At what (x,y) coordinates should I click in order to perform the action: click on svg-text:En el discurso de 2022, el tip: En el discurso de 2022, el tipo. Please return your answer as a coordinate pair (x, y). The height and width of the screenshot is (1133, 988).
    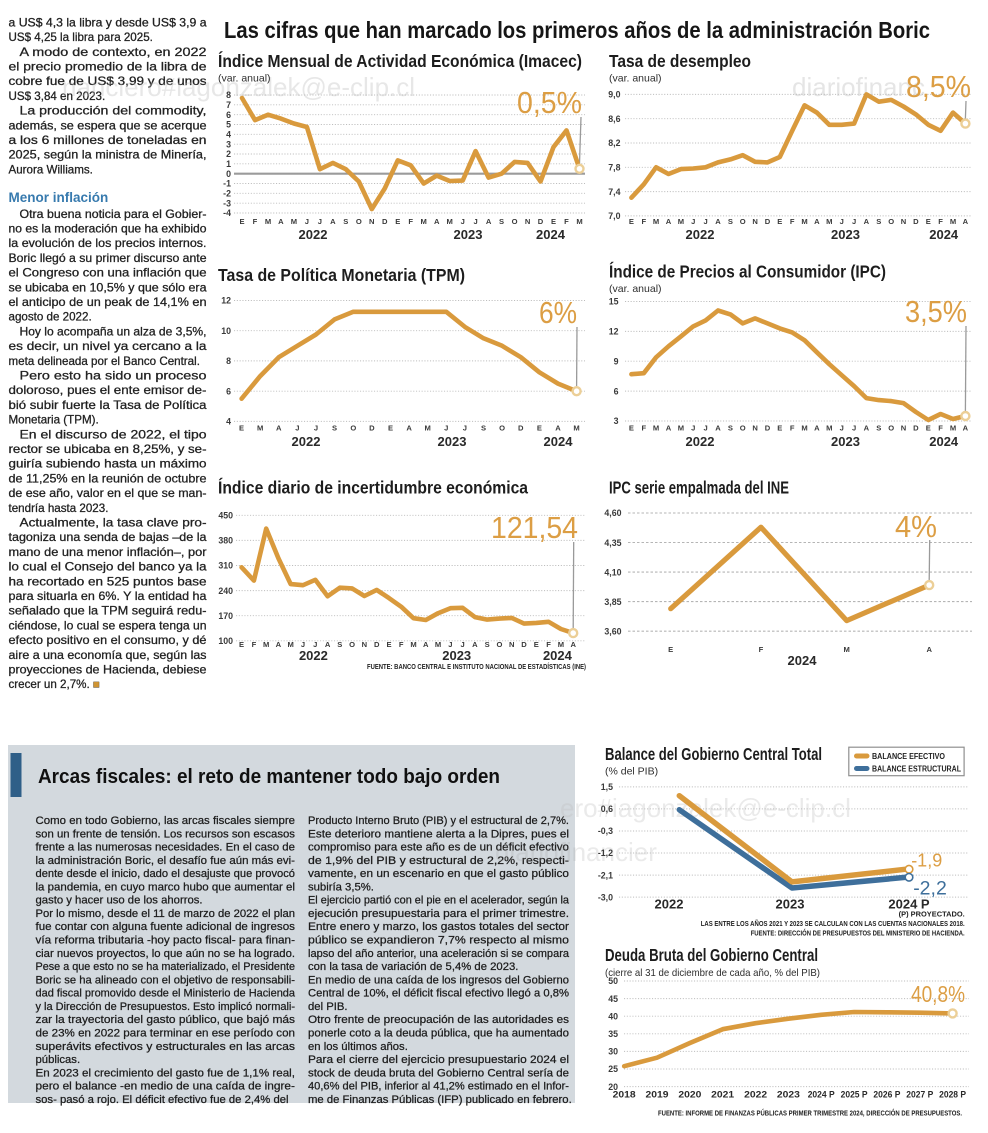
    Looking at the image, I should click on (113, 434).